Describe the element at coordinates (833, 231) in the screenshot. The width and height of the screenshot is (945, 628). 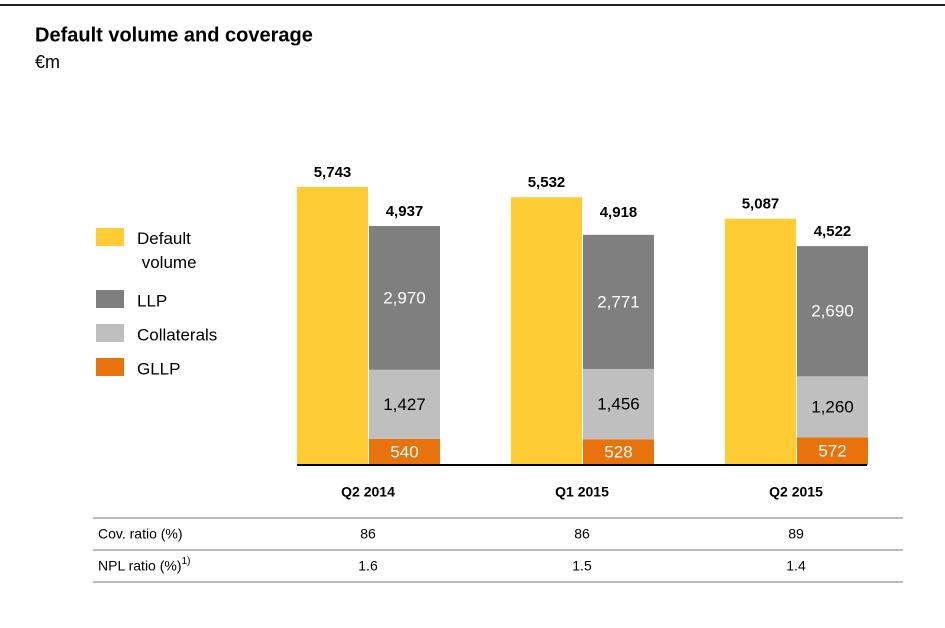
I see `total-label: 4,522` at that location.